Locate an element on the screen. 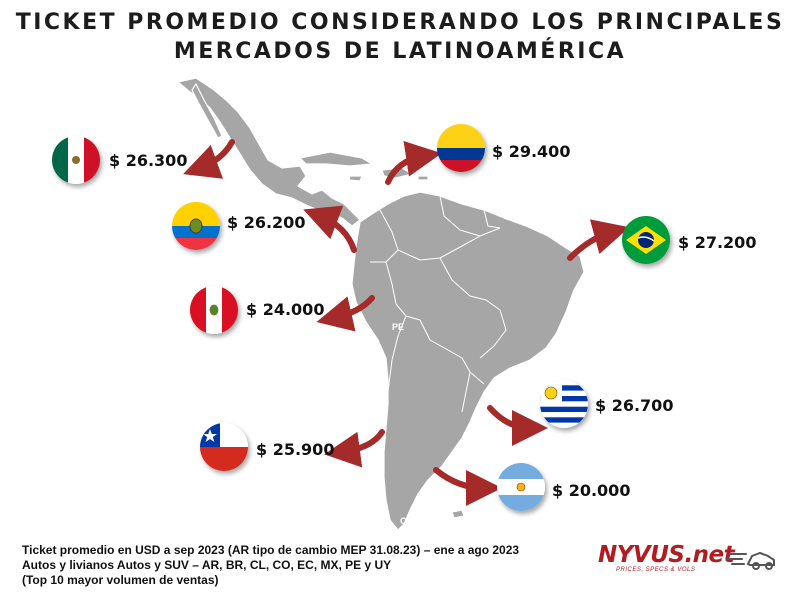 The height and width of the screenshot is (600, 800). map-label-pe: PE is located at coordinates (398, 327).